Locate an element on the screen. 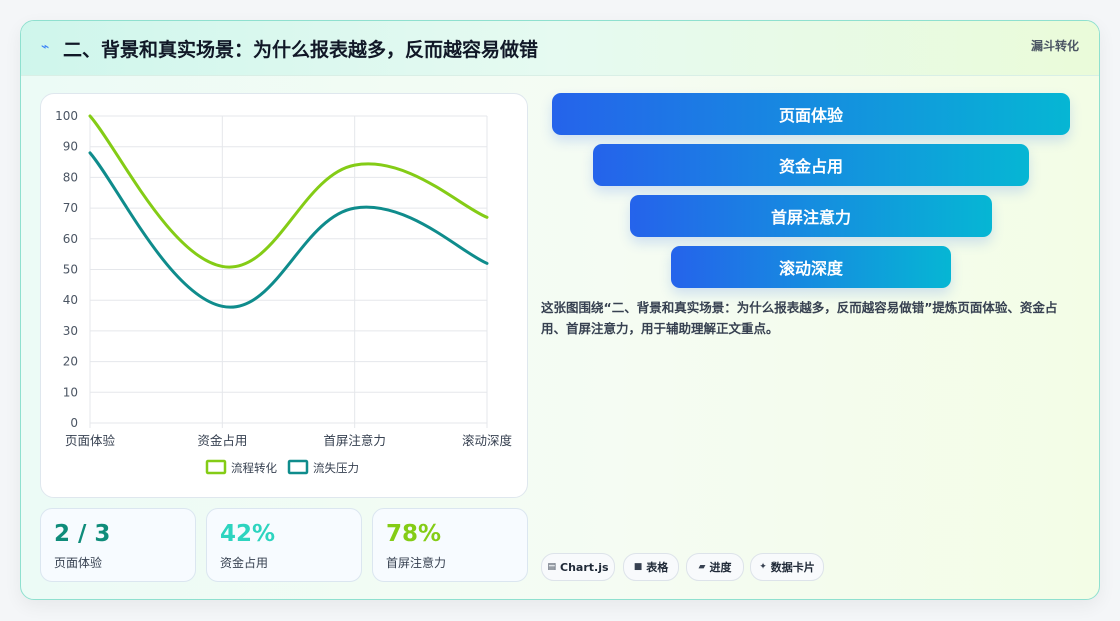 The height and width of the screenshot is (621, 1120). chip-label: 数据卡片 is located at coordinates (792, 567).